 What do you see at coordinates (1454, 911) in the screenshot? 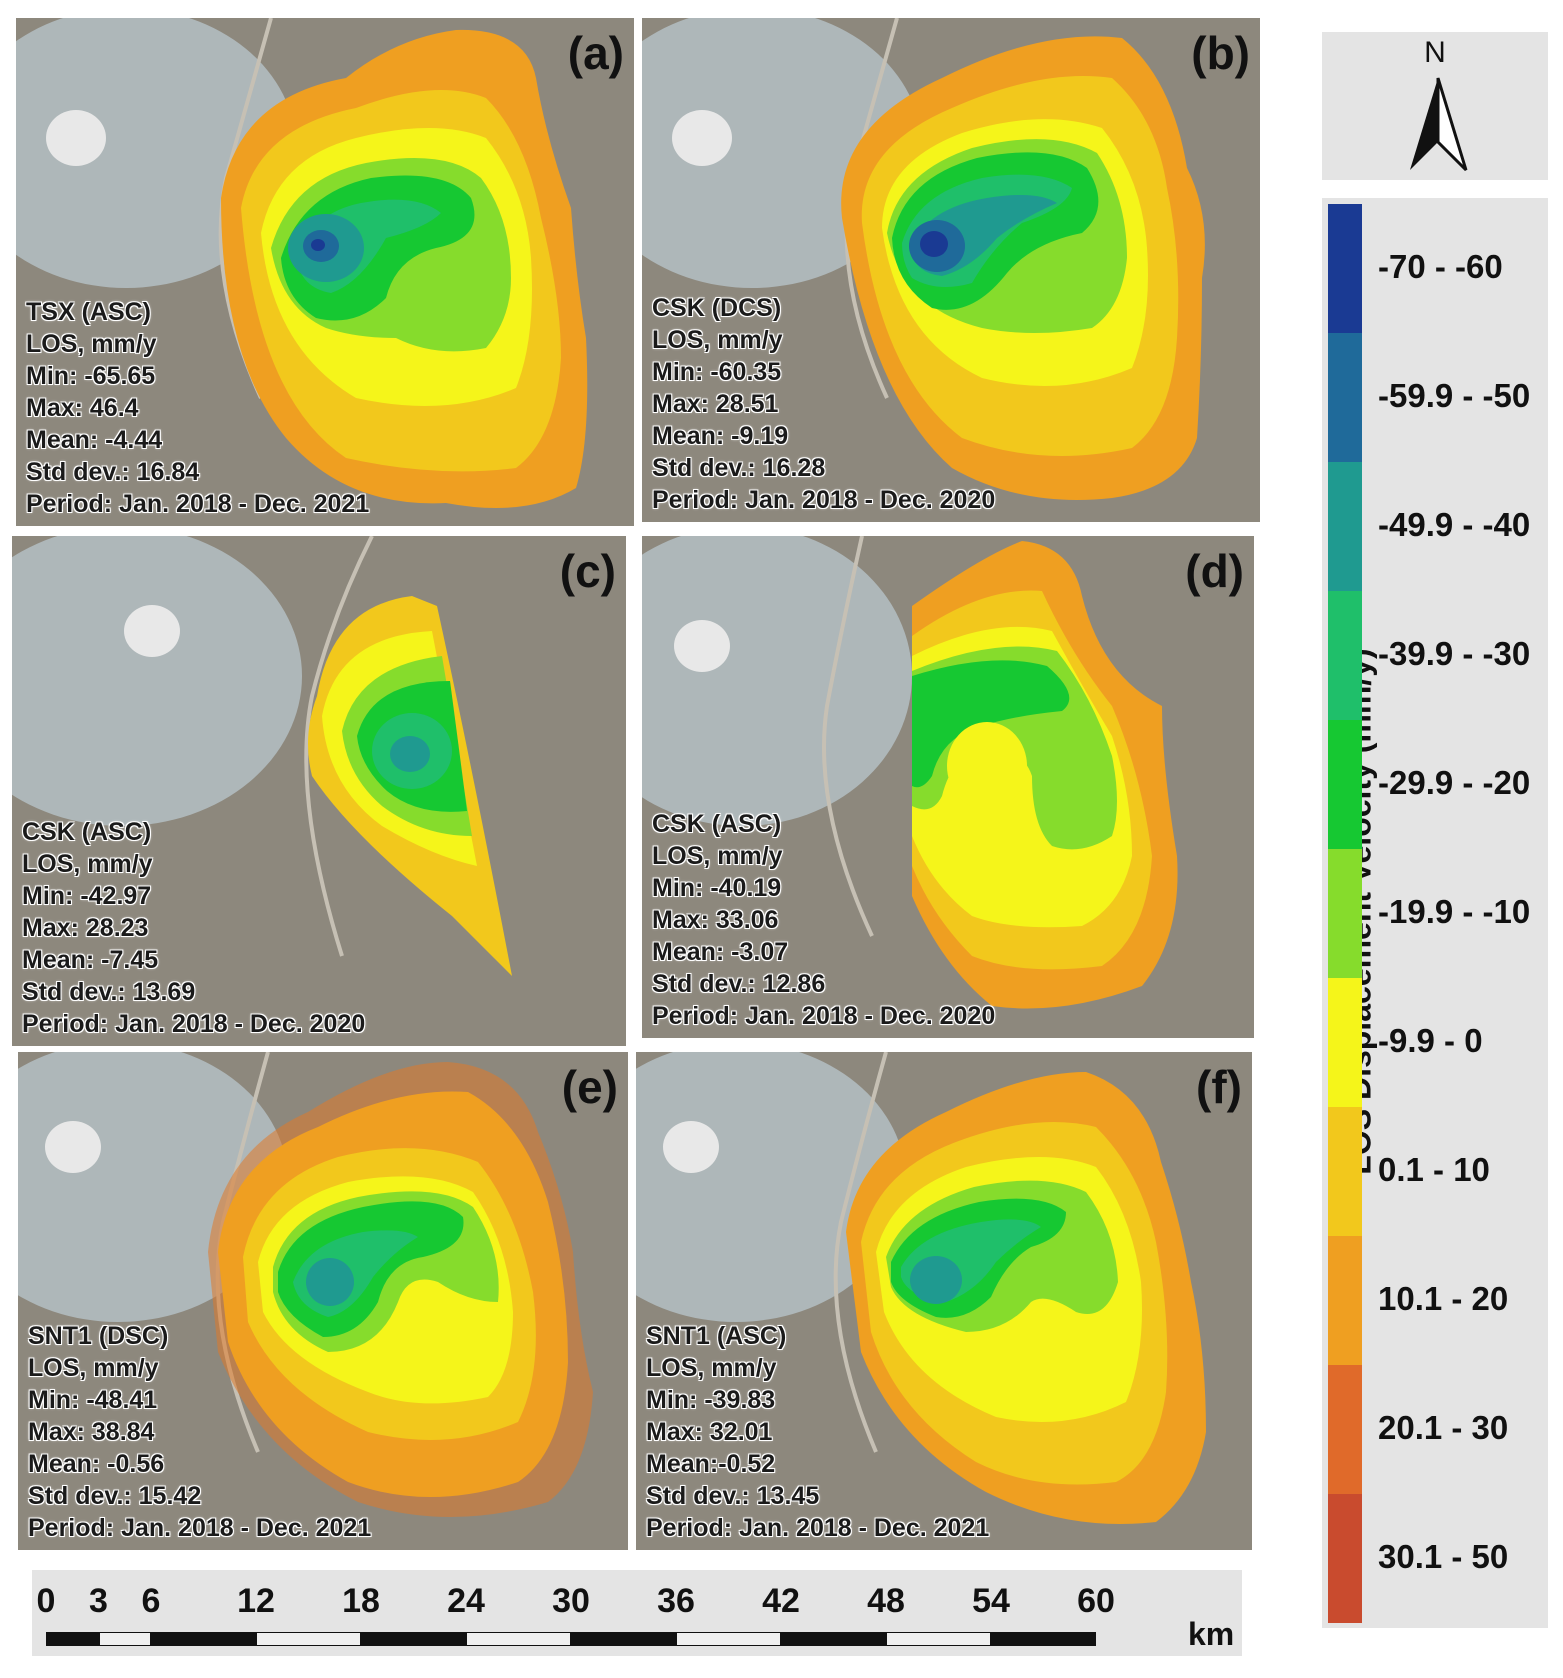
I see `legend-class-label: -19.9 - -10` at bounding box center [1454, 911].